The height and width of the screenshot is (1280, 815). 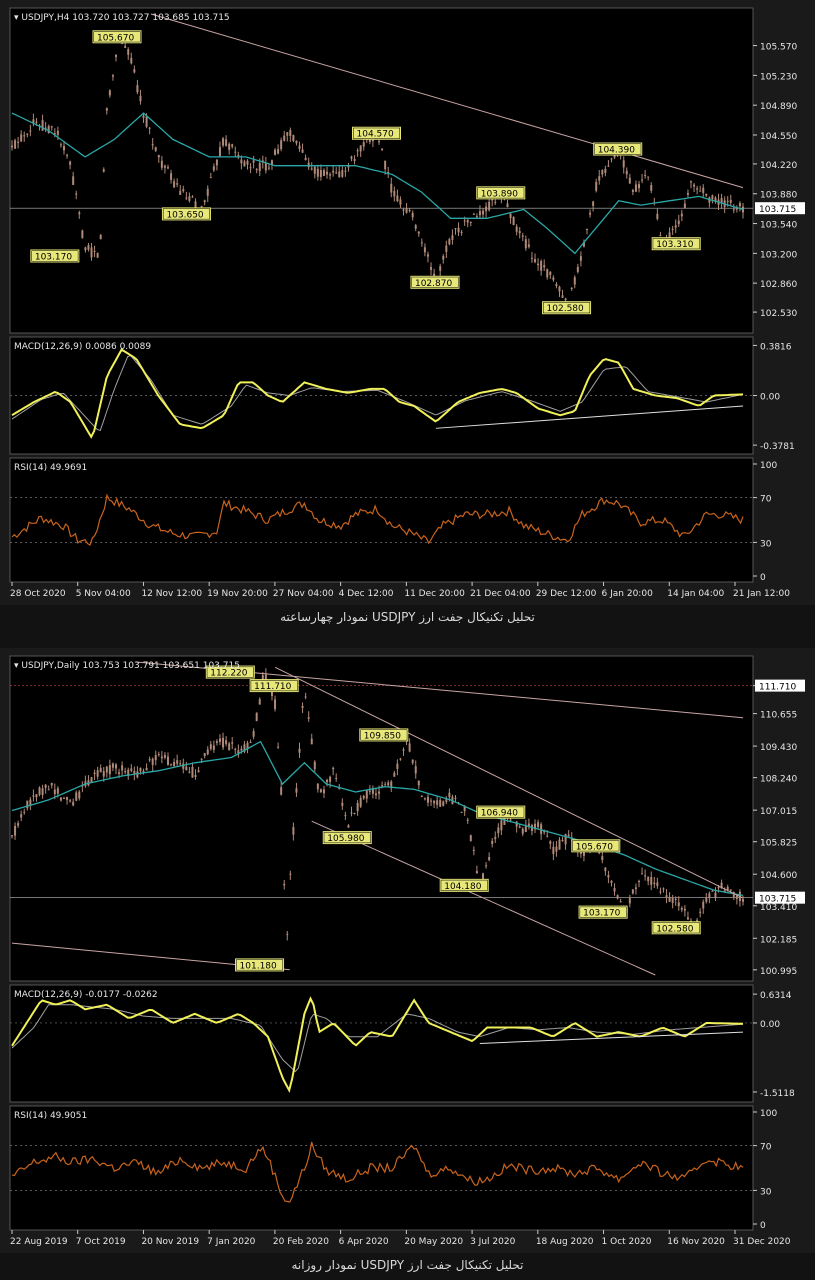 What do you see at coordinates (101, 1242) in the screenshot?
I see `time-axis-label: 7 Oct 2019` at bounding box center [101, 1242].